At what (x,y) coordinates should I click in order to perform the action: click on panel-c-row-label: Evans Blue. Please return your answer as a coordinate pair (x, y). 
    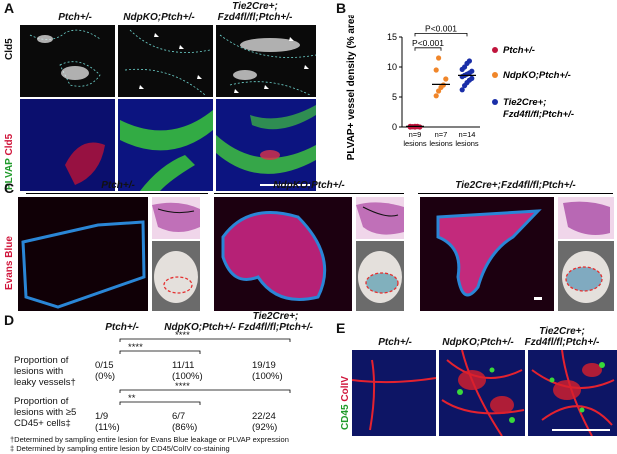
    Looking at the image, I should click on (9, 263).